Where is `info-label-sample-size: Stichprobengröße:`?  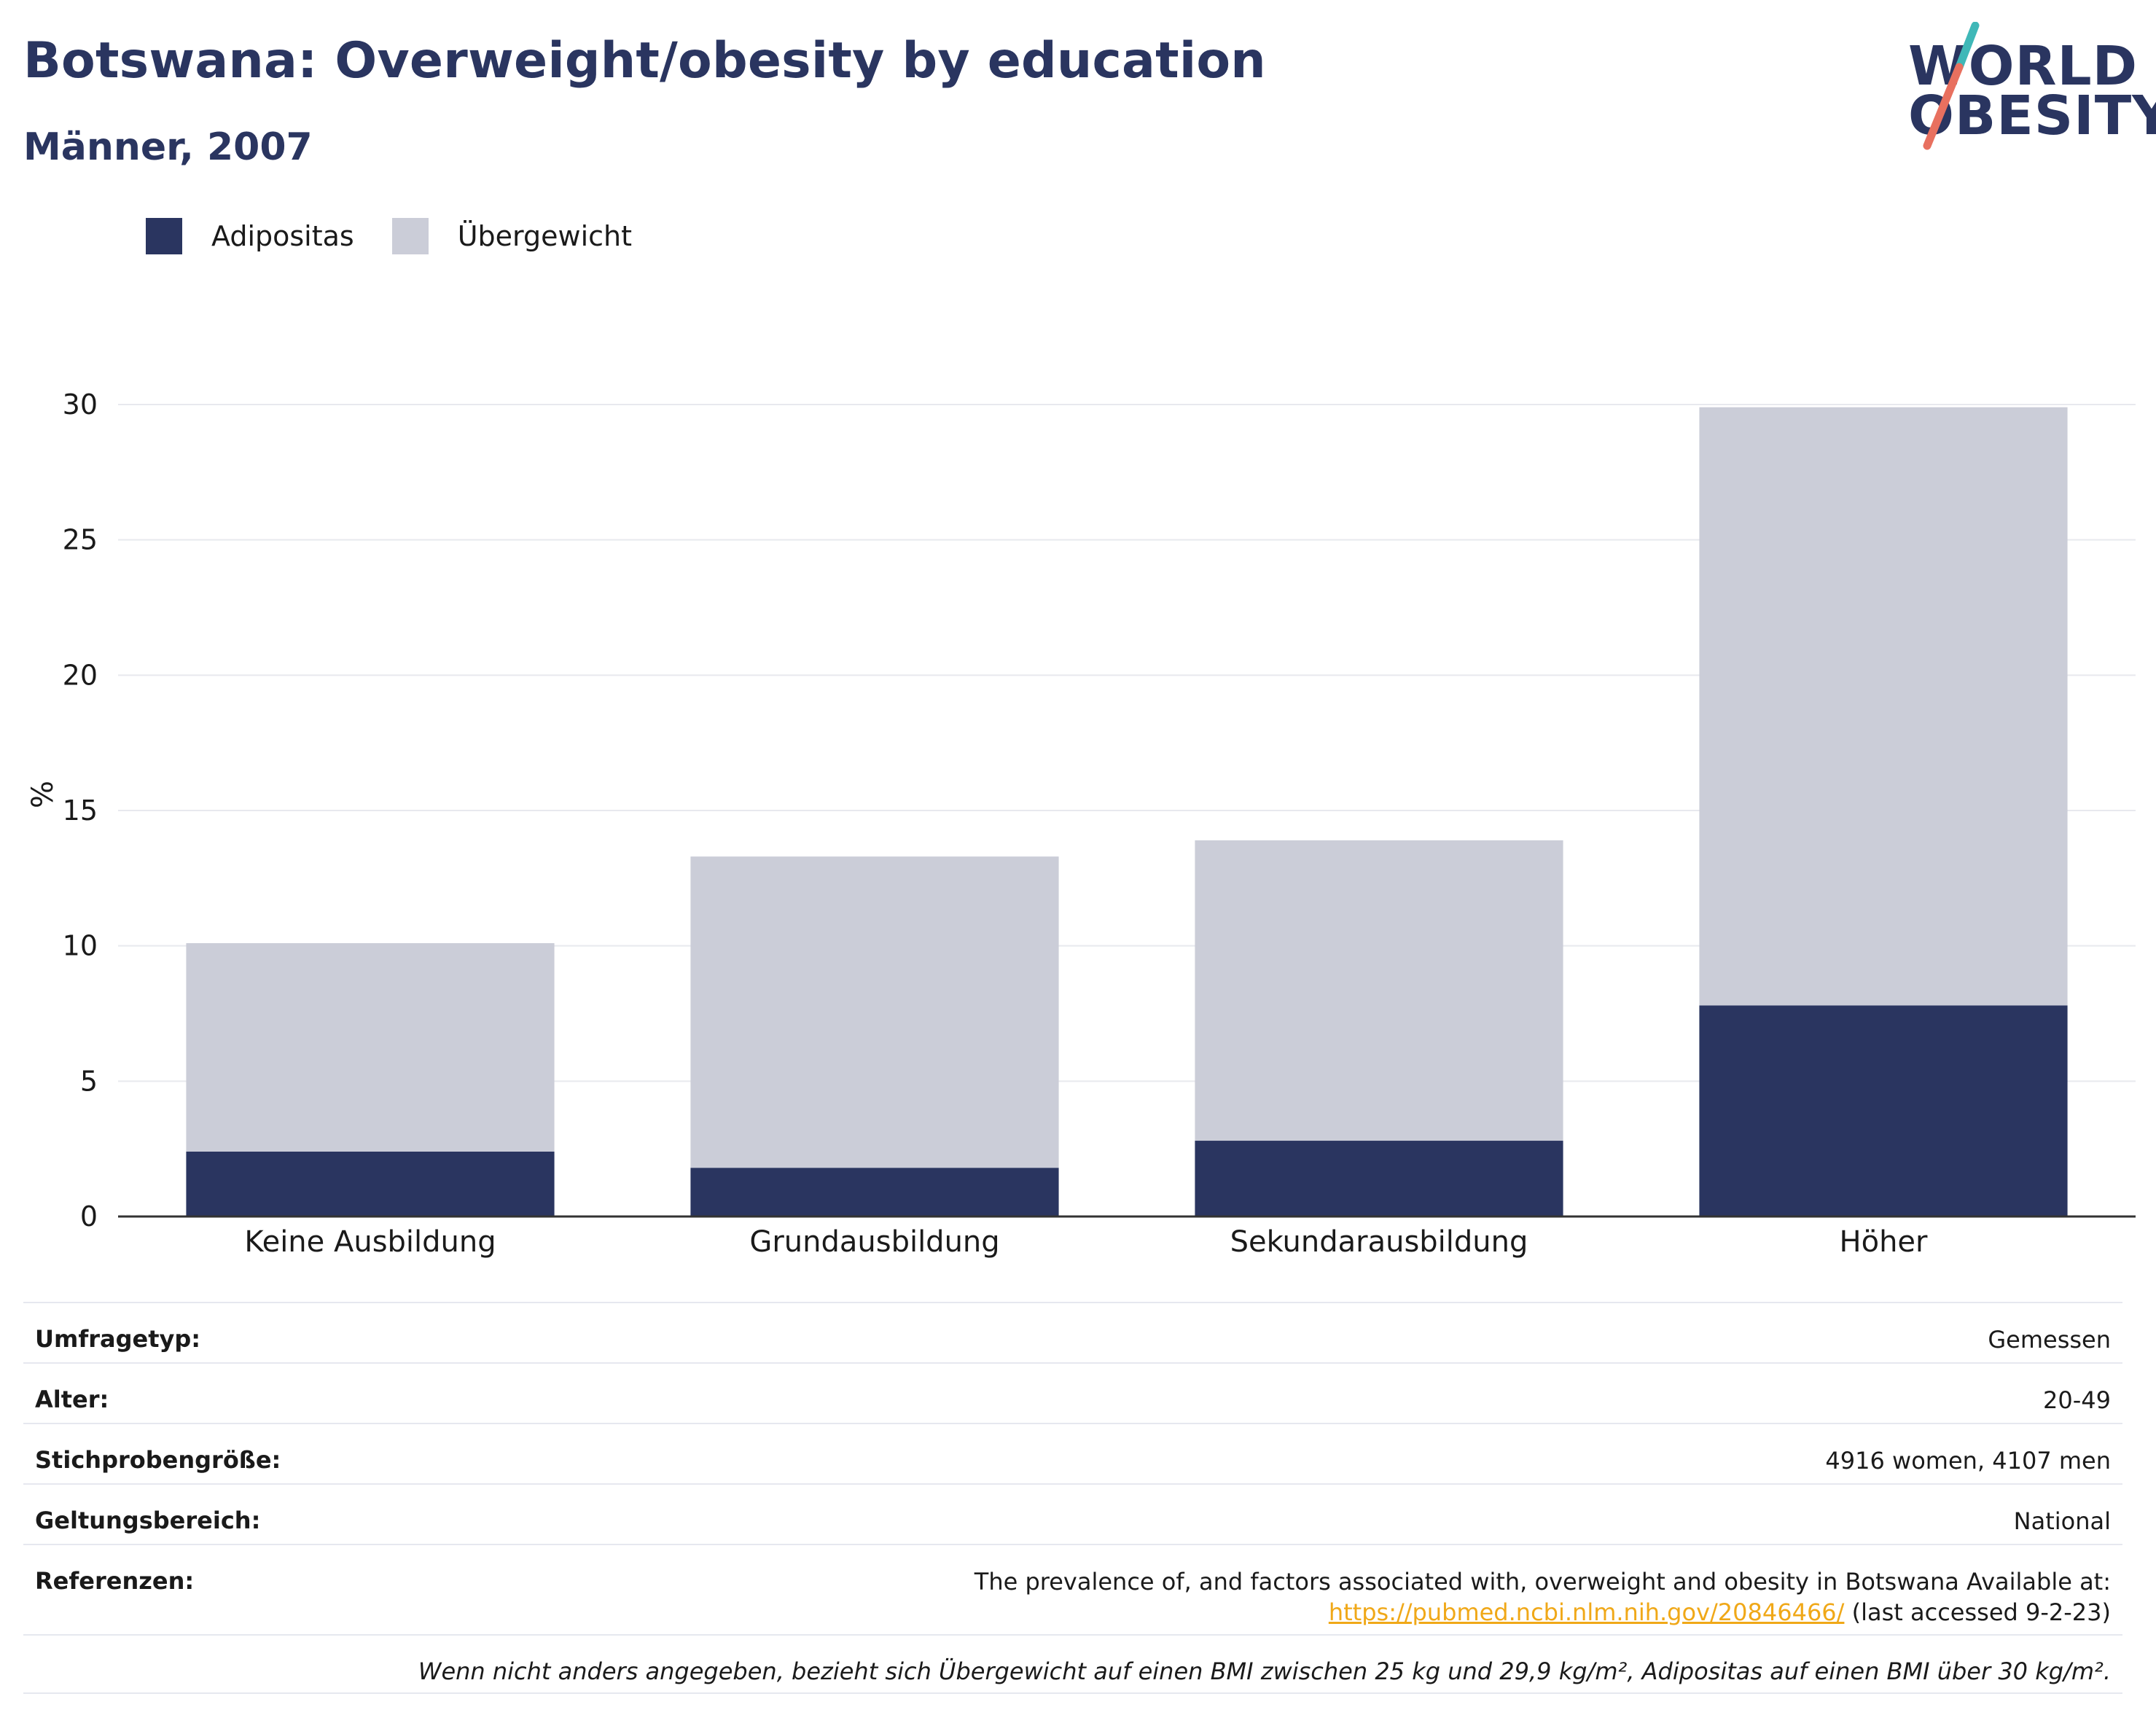 info-label-sample-size: Stichprobengröße: is located at coordinates (158, 1460).